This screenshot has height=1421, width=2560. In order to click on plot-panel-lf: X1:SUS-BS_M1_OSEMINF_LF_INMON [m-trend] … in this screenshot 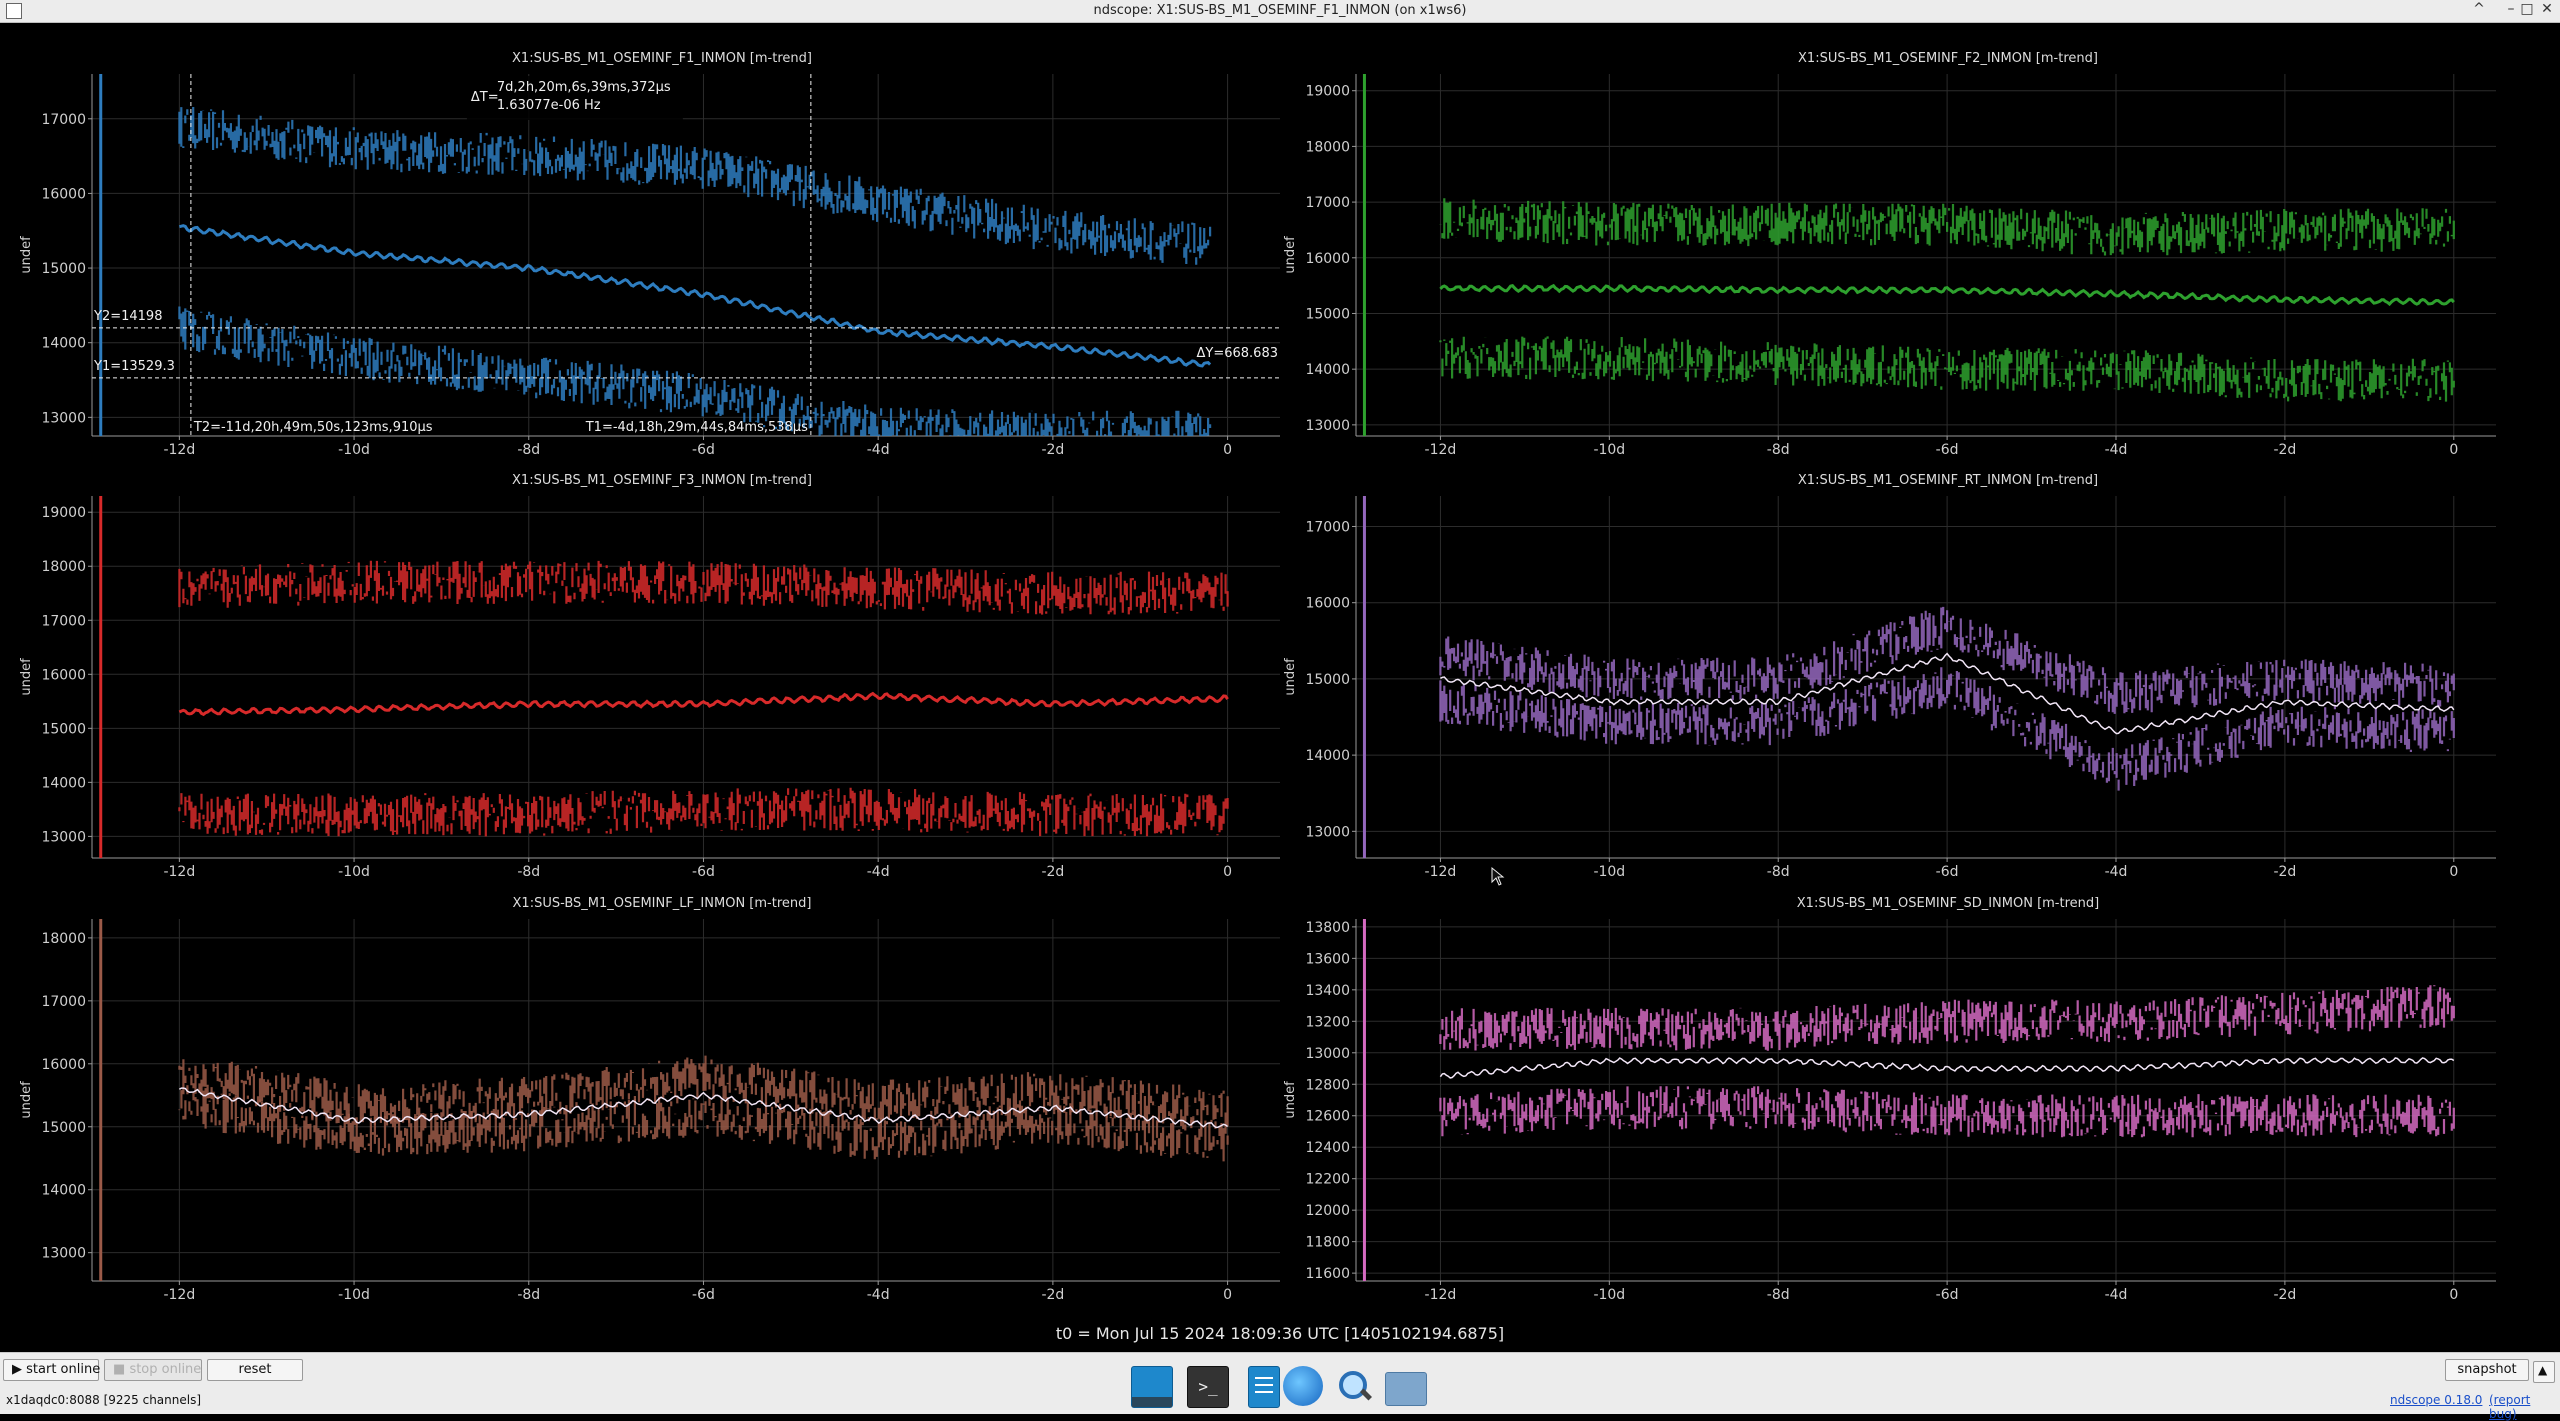, I will do `click(649, 1099)`.